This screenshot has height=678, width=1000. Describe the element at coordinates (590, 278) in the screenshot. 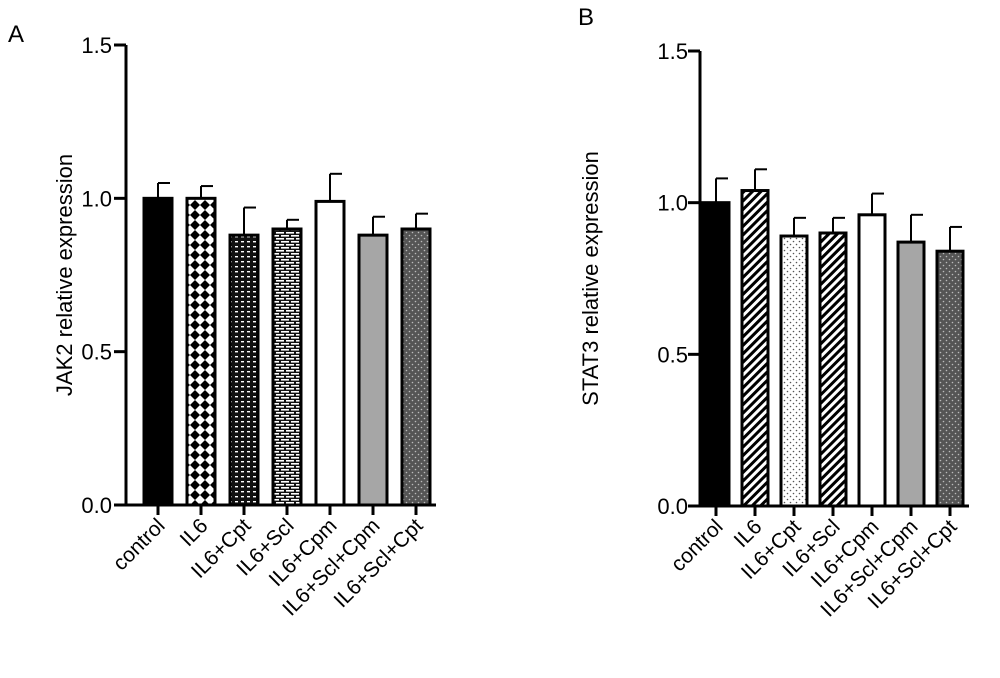

I see `chart-1-y-axis-title: STAT3 relative expression` at that location.